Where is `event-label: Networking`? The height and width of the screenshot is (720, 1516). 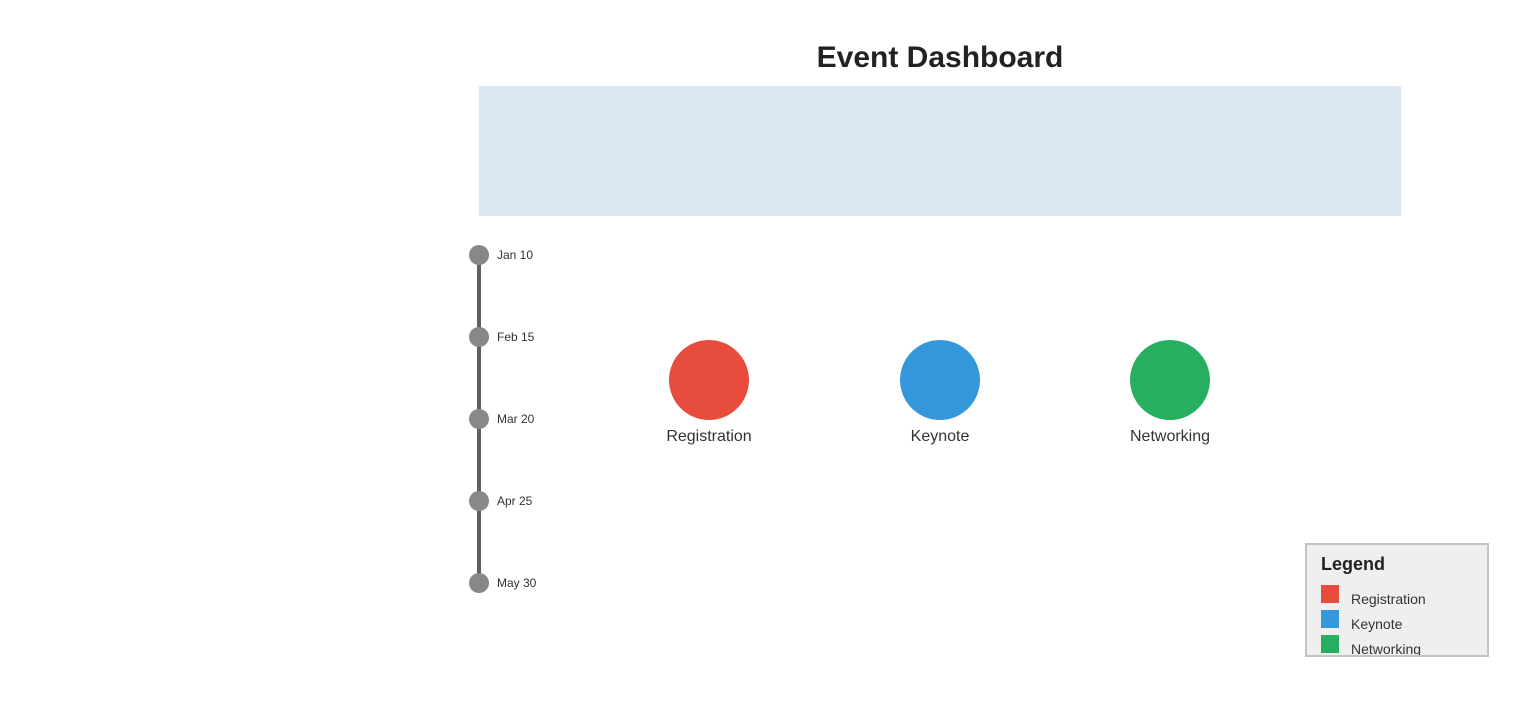
event-label: Networking is located at coordinates (1170, 436).